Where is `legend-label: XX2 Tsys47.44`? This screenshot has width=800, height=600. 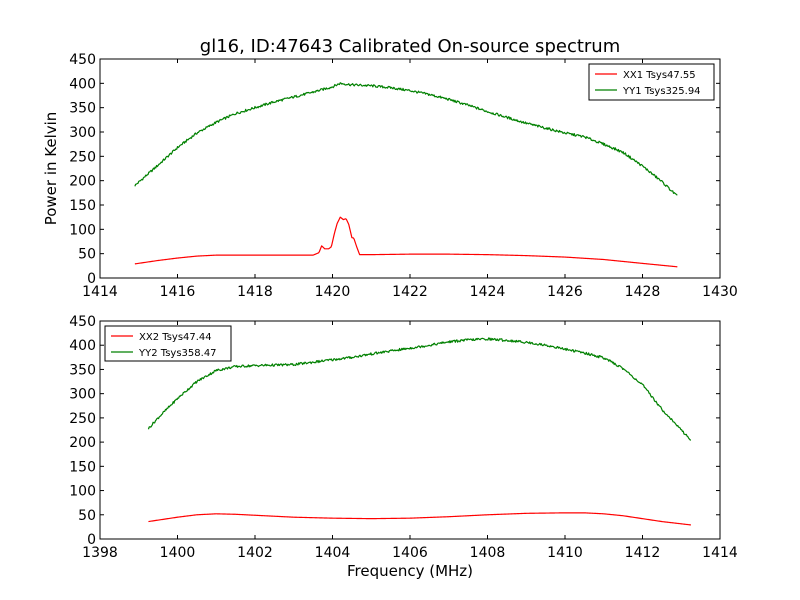 legend-label: XX2 Tsys47.44 is located at coordinates (175, 337).